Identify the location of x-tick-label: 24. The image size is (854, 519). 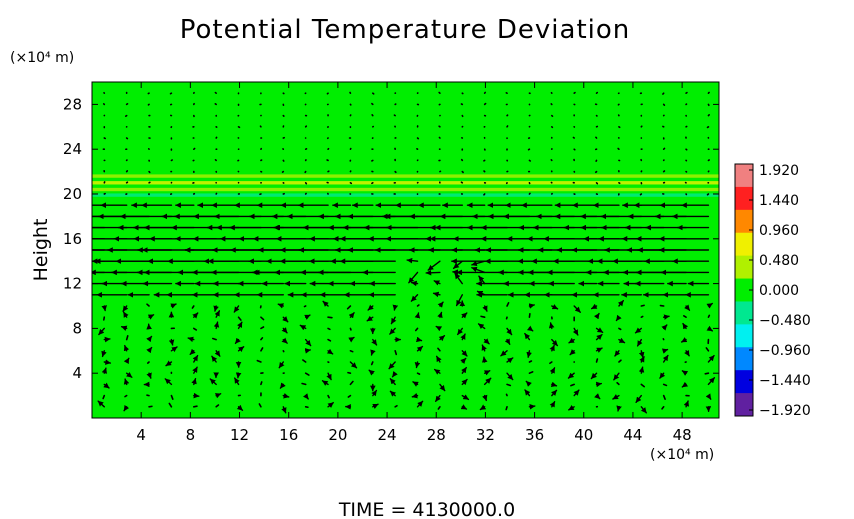
(387, 435).